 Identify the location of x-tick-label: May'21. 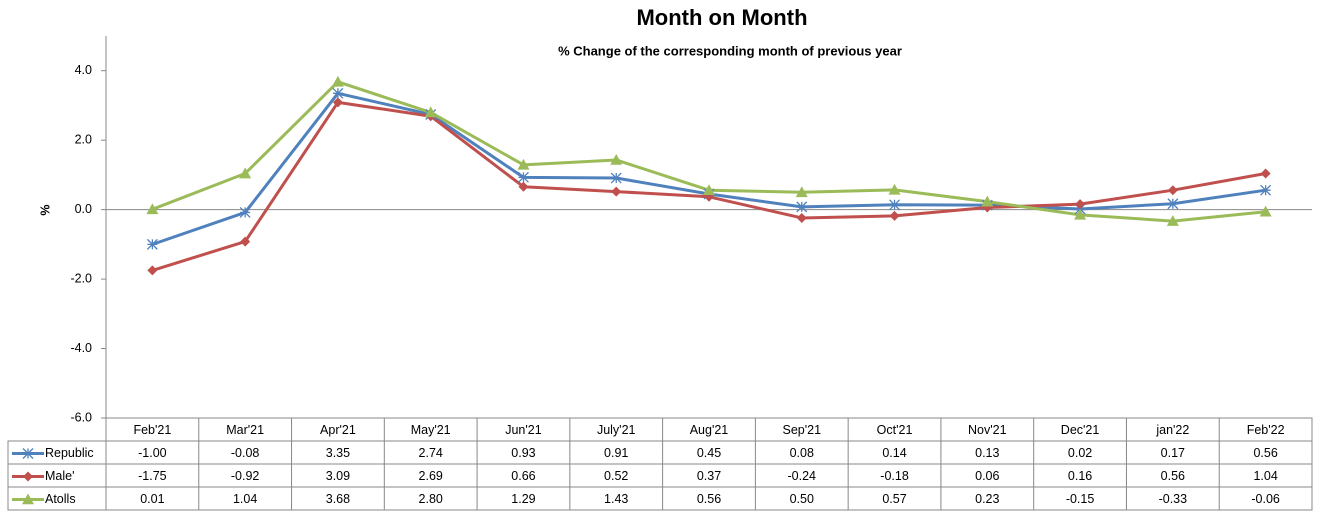
(431, 430).